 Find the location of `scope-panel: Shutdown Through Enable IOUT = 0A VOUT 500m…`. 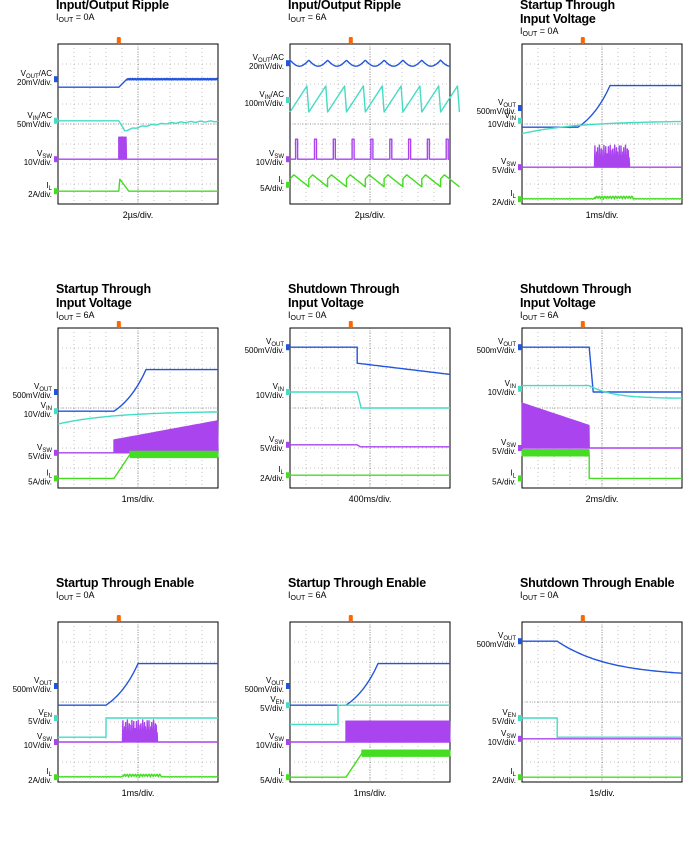

scope-panel: Shutdown Through Enable IOUT = 0A VOUT 500m… is located at coordinates (580, 709).